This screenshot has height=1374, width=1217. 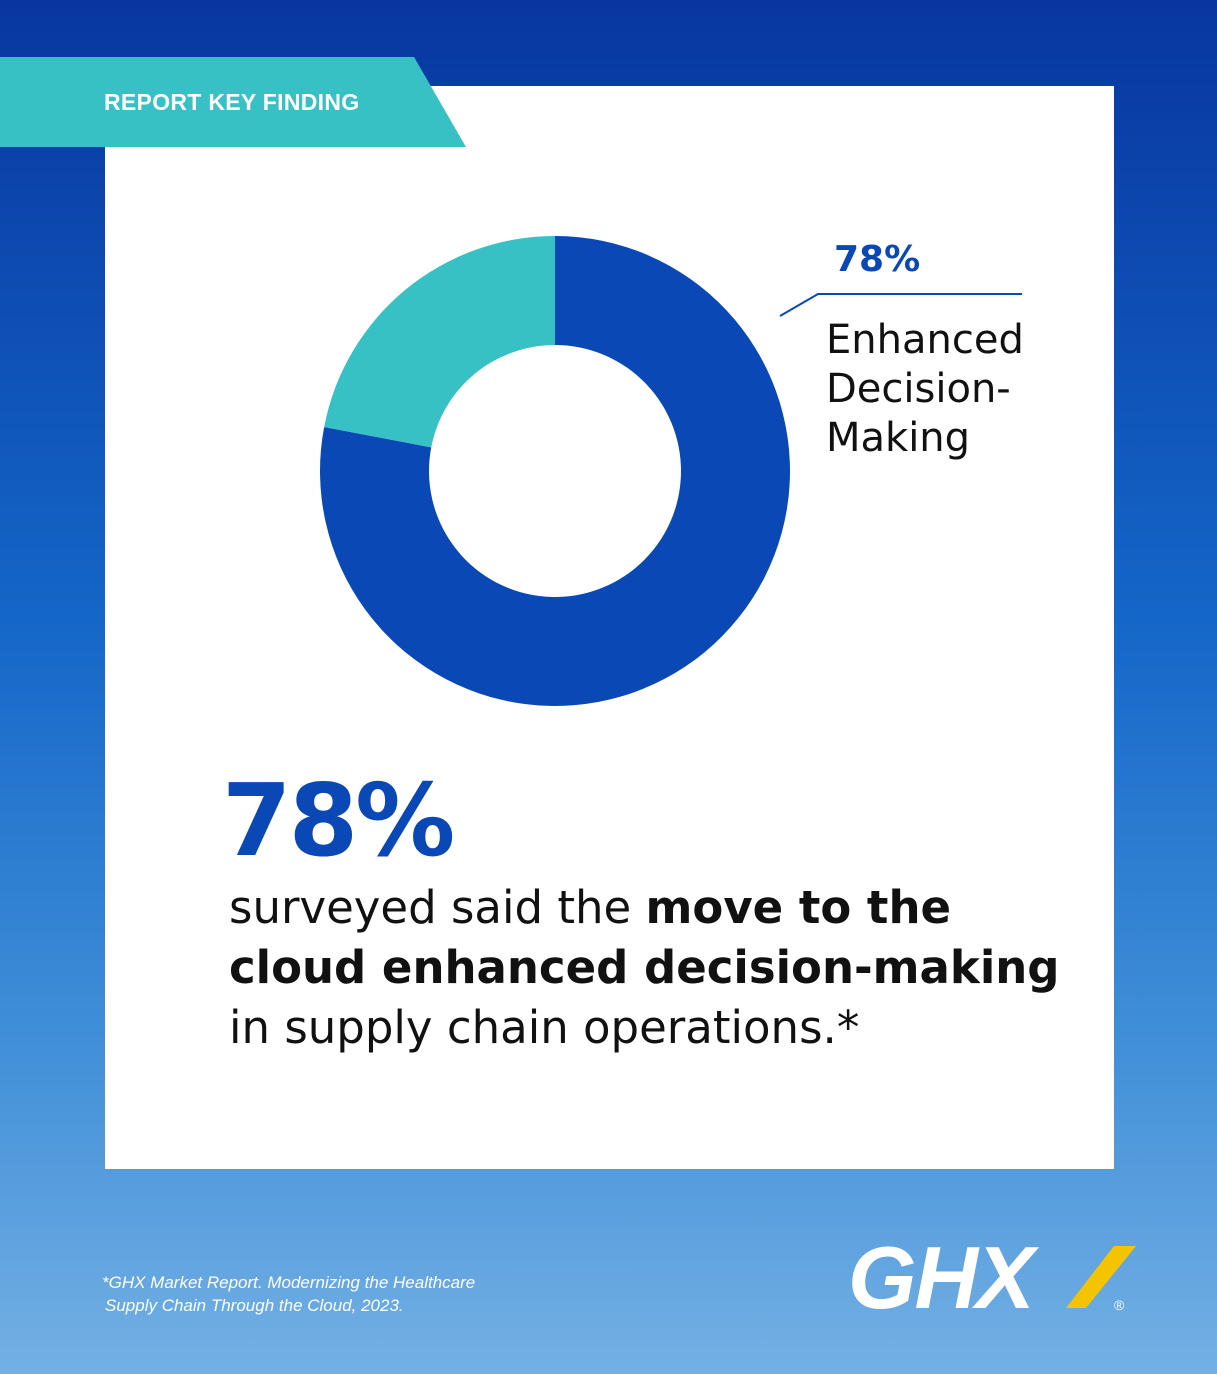 I want to click on callout-label-line: Making, so click(x=898, y=438).